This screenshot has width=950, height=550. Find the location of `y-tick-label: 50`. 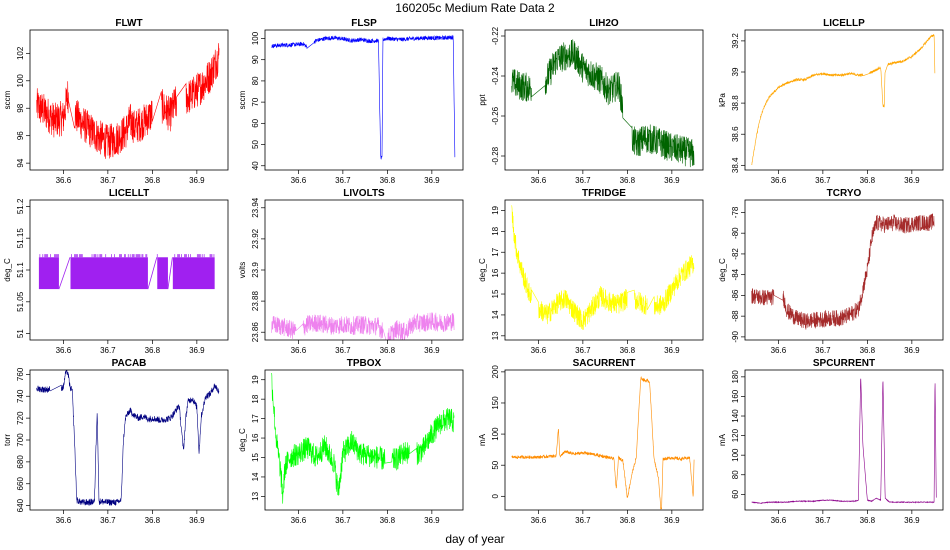

y-tick-label: 50 is located at coordinates (255, 144).